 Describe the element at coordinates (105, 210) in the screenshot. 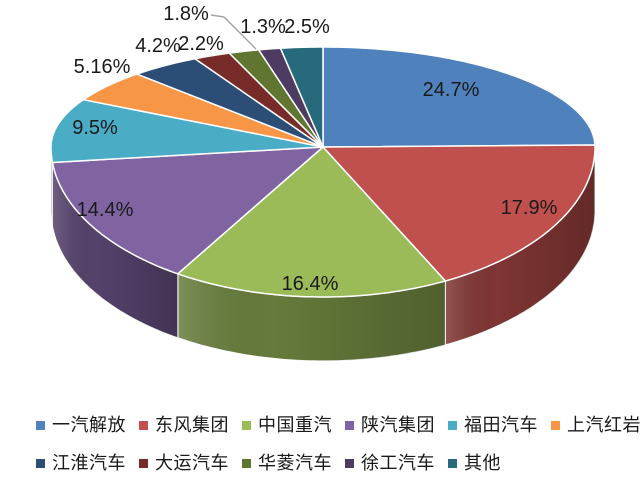

I see `slice-value-label-3: 14.4%` at that location.